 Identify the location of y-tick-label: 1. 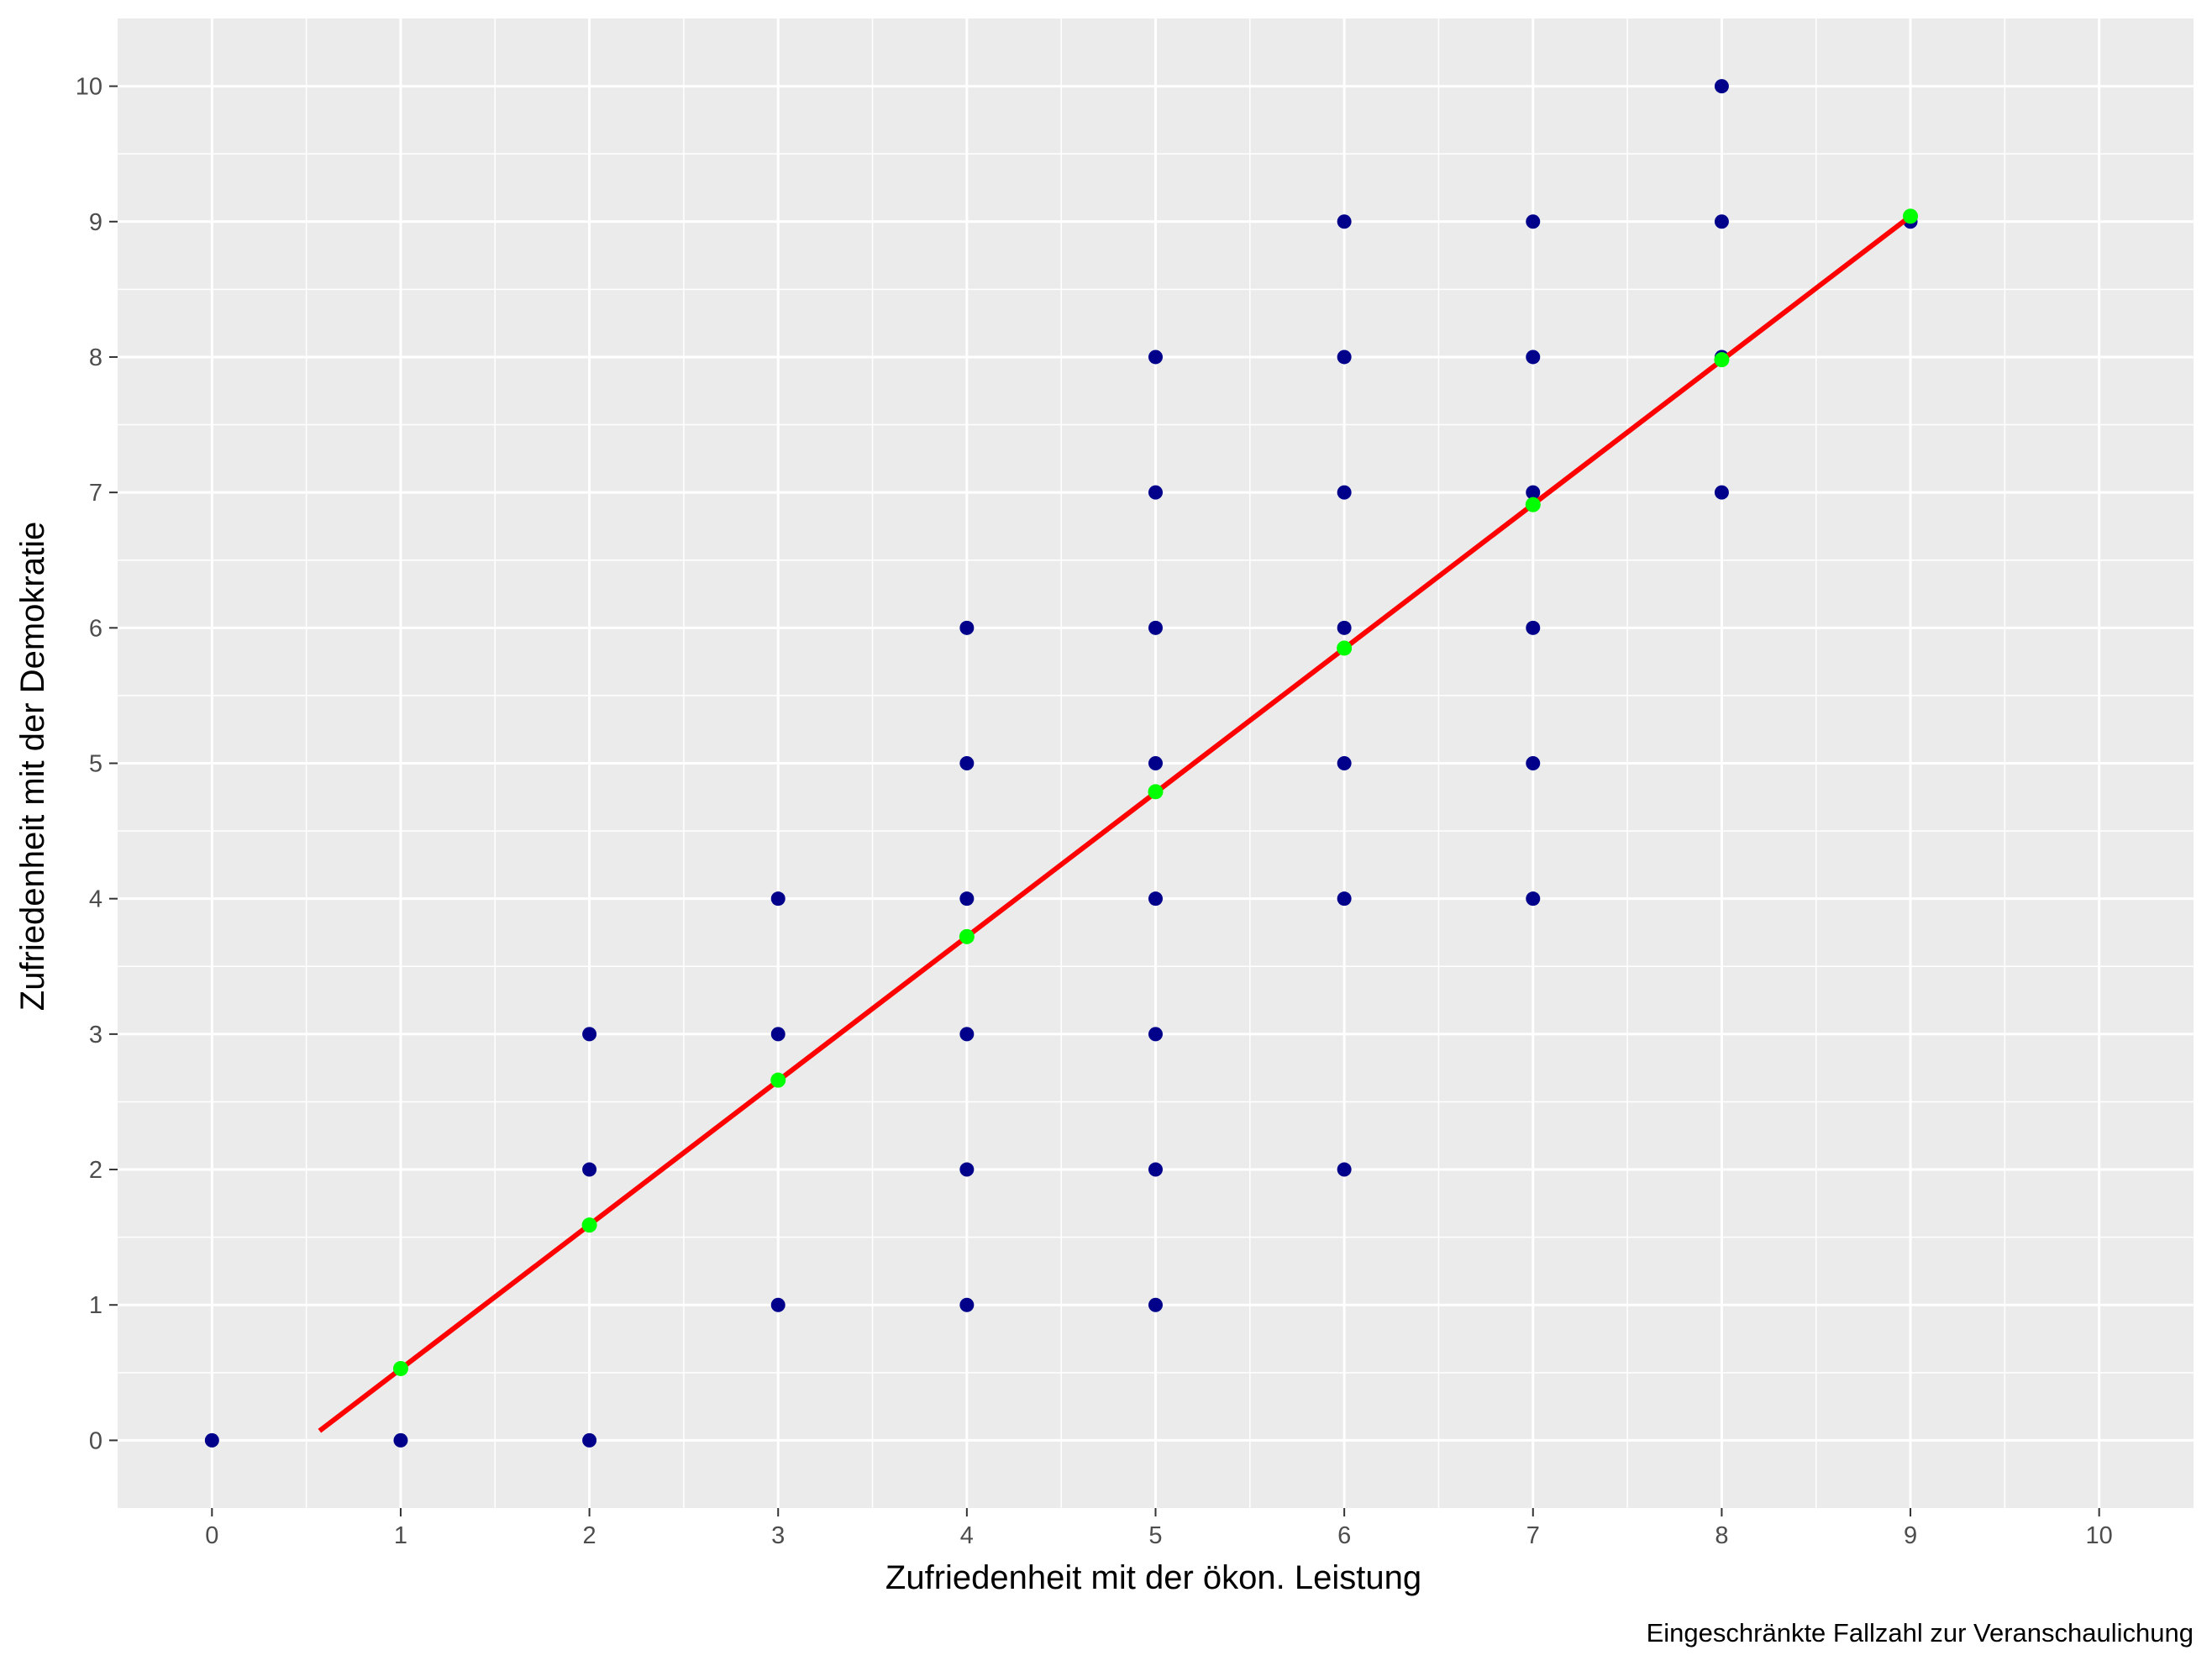
(95, 1305).